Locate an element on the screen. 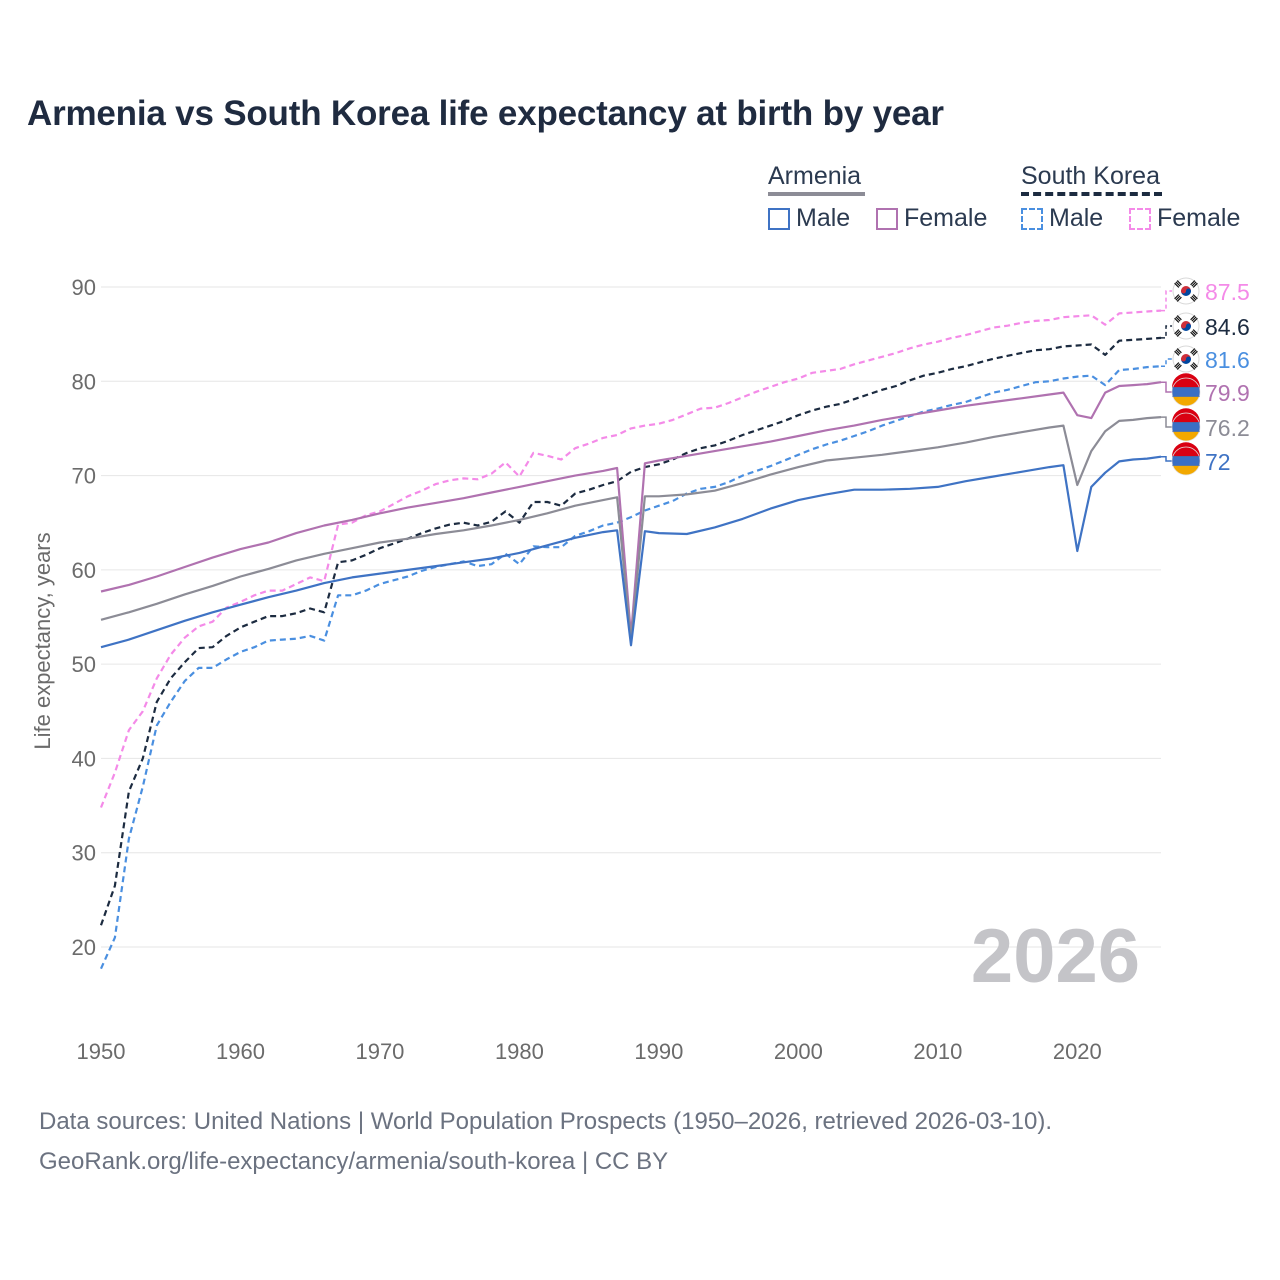  series-line-armenia-male is located at coordinates (631, 552).